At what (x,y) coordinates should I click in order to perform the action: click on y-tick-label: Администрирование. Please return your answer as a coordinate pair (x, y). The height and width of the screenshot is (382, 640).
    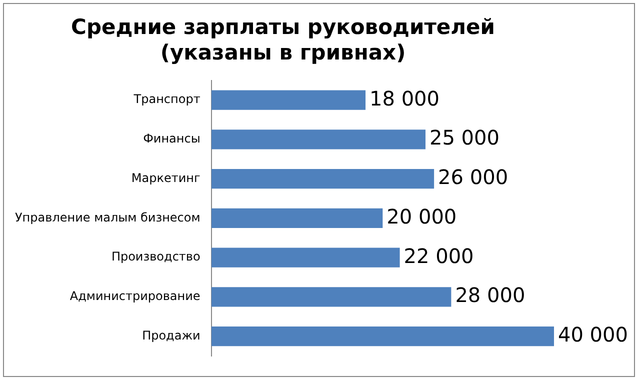
    Looking at the image, I should click on (135, 296).